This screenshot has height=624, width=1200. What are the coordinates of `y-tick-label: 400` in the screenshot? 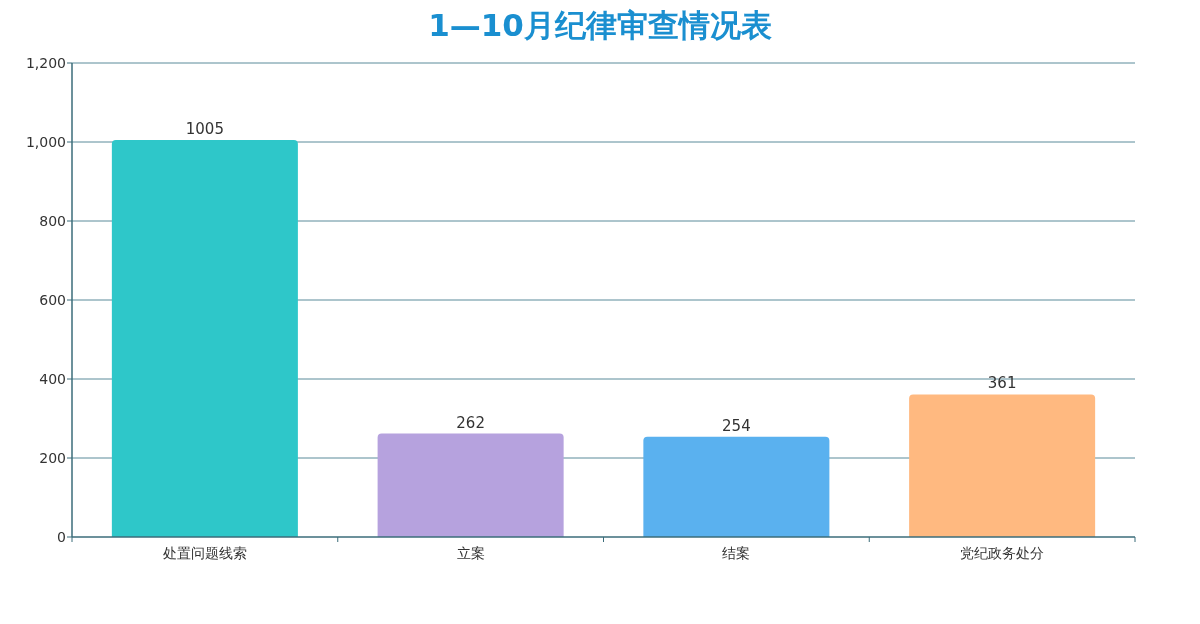 It's located at (52, 379).